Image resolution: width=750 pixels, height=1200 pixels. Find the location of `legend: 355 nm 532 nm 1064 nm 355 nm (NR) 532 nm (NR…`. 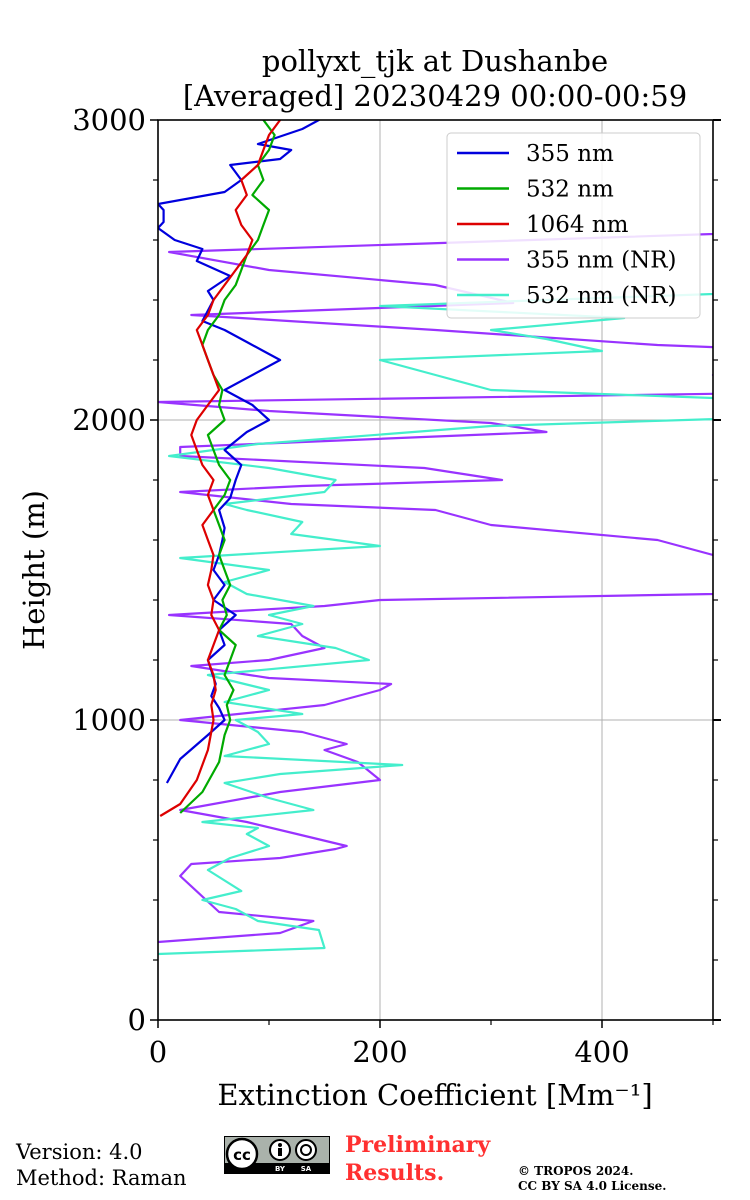

legend: 355 nm 532 nm 1064 nm 355 nm (NR) 532 nm (NR… is located at coordinates (573, 225).